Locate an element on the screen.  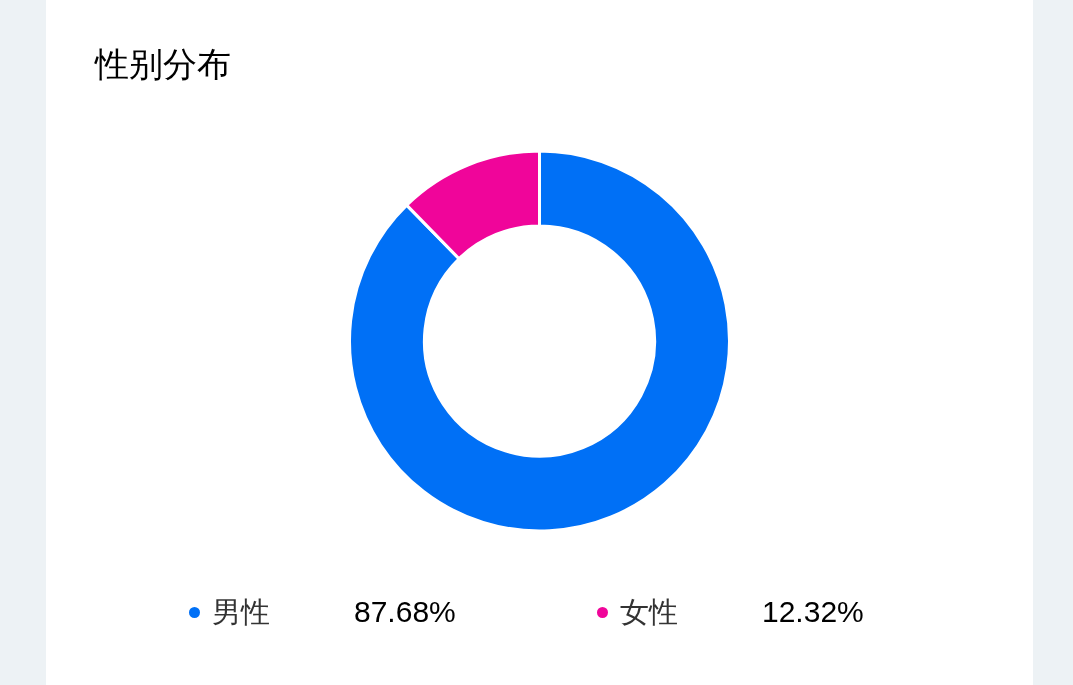
legend-label: 女性 is located at coordinates (649, 612).